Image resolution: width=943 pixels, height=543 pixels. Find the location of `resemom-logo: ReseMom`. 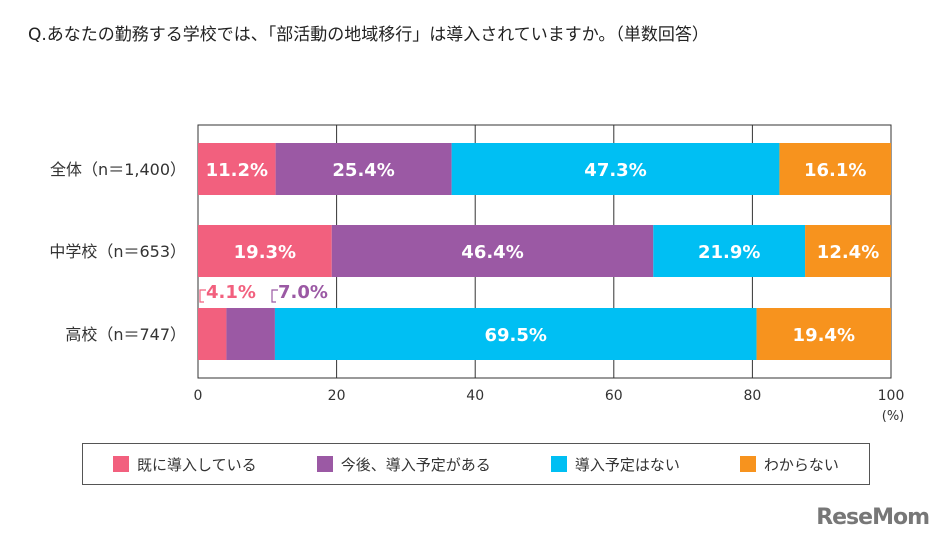

resemom-logo: ReseMom is located at coordinates (873, 517).